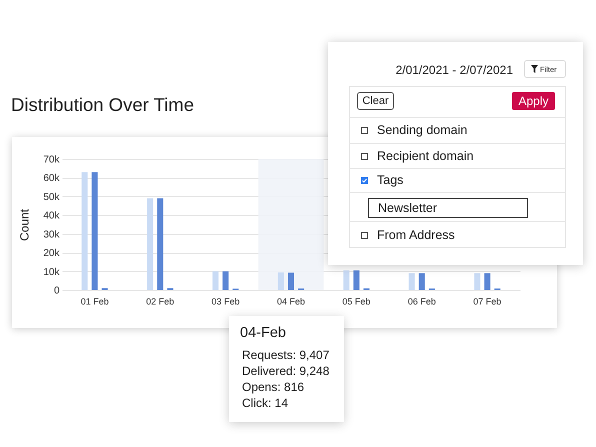  I want to click on y-tick-label: 60k, so click(51, 178).